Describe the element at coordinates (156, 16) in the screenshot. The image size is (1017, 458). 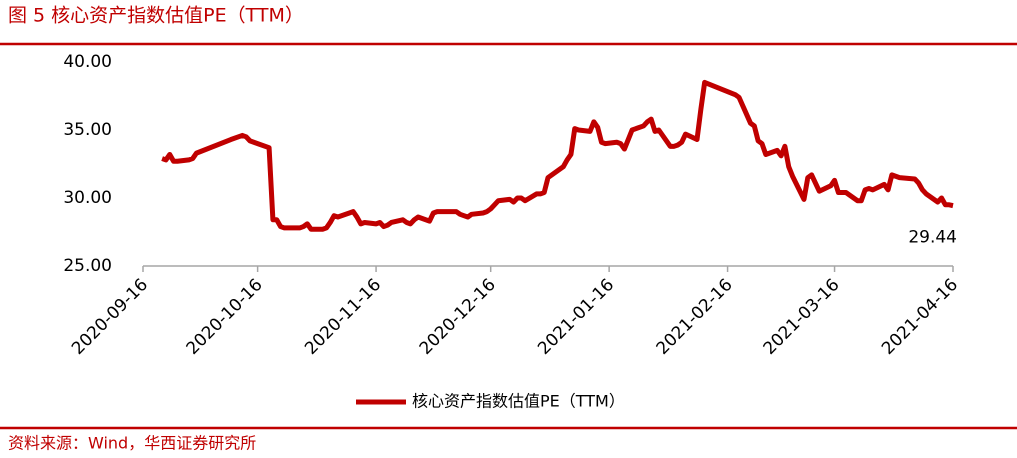
I see `chart-title: 图 5 核心资产指数估值PE（TTM）` at that location.